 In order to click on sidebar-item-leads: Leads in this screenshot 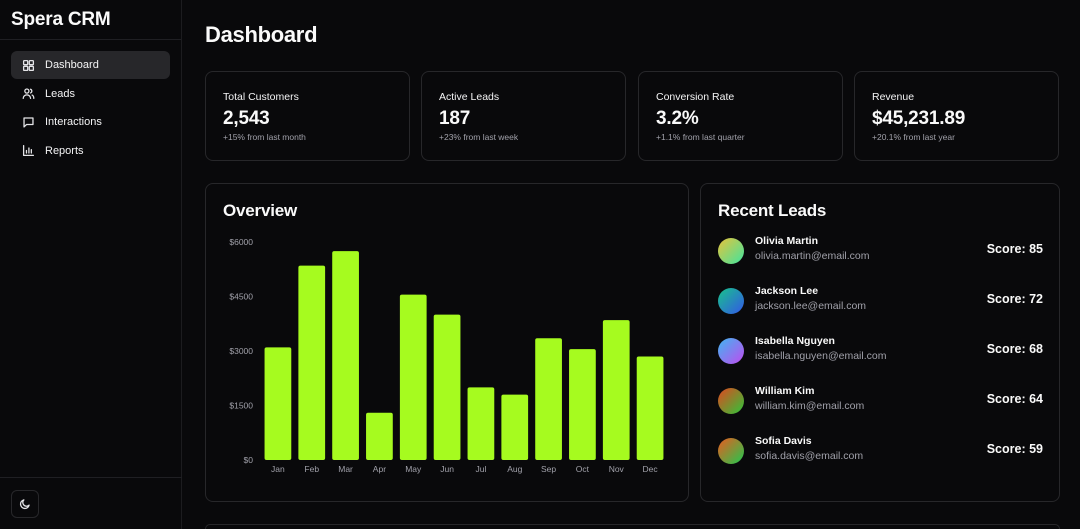, I will do `click(90, 94)`.